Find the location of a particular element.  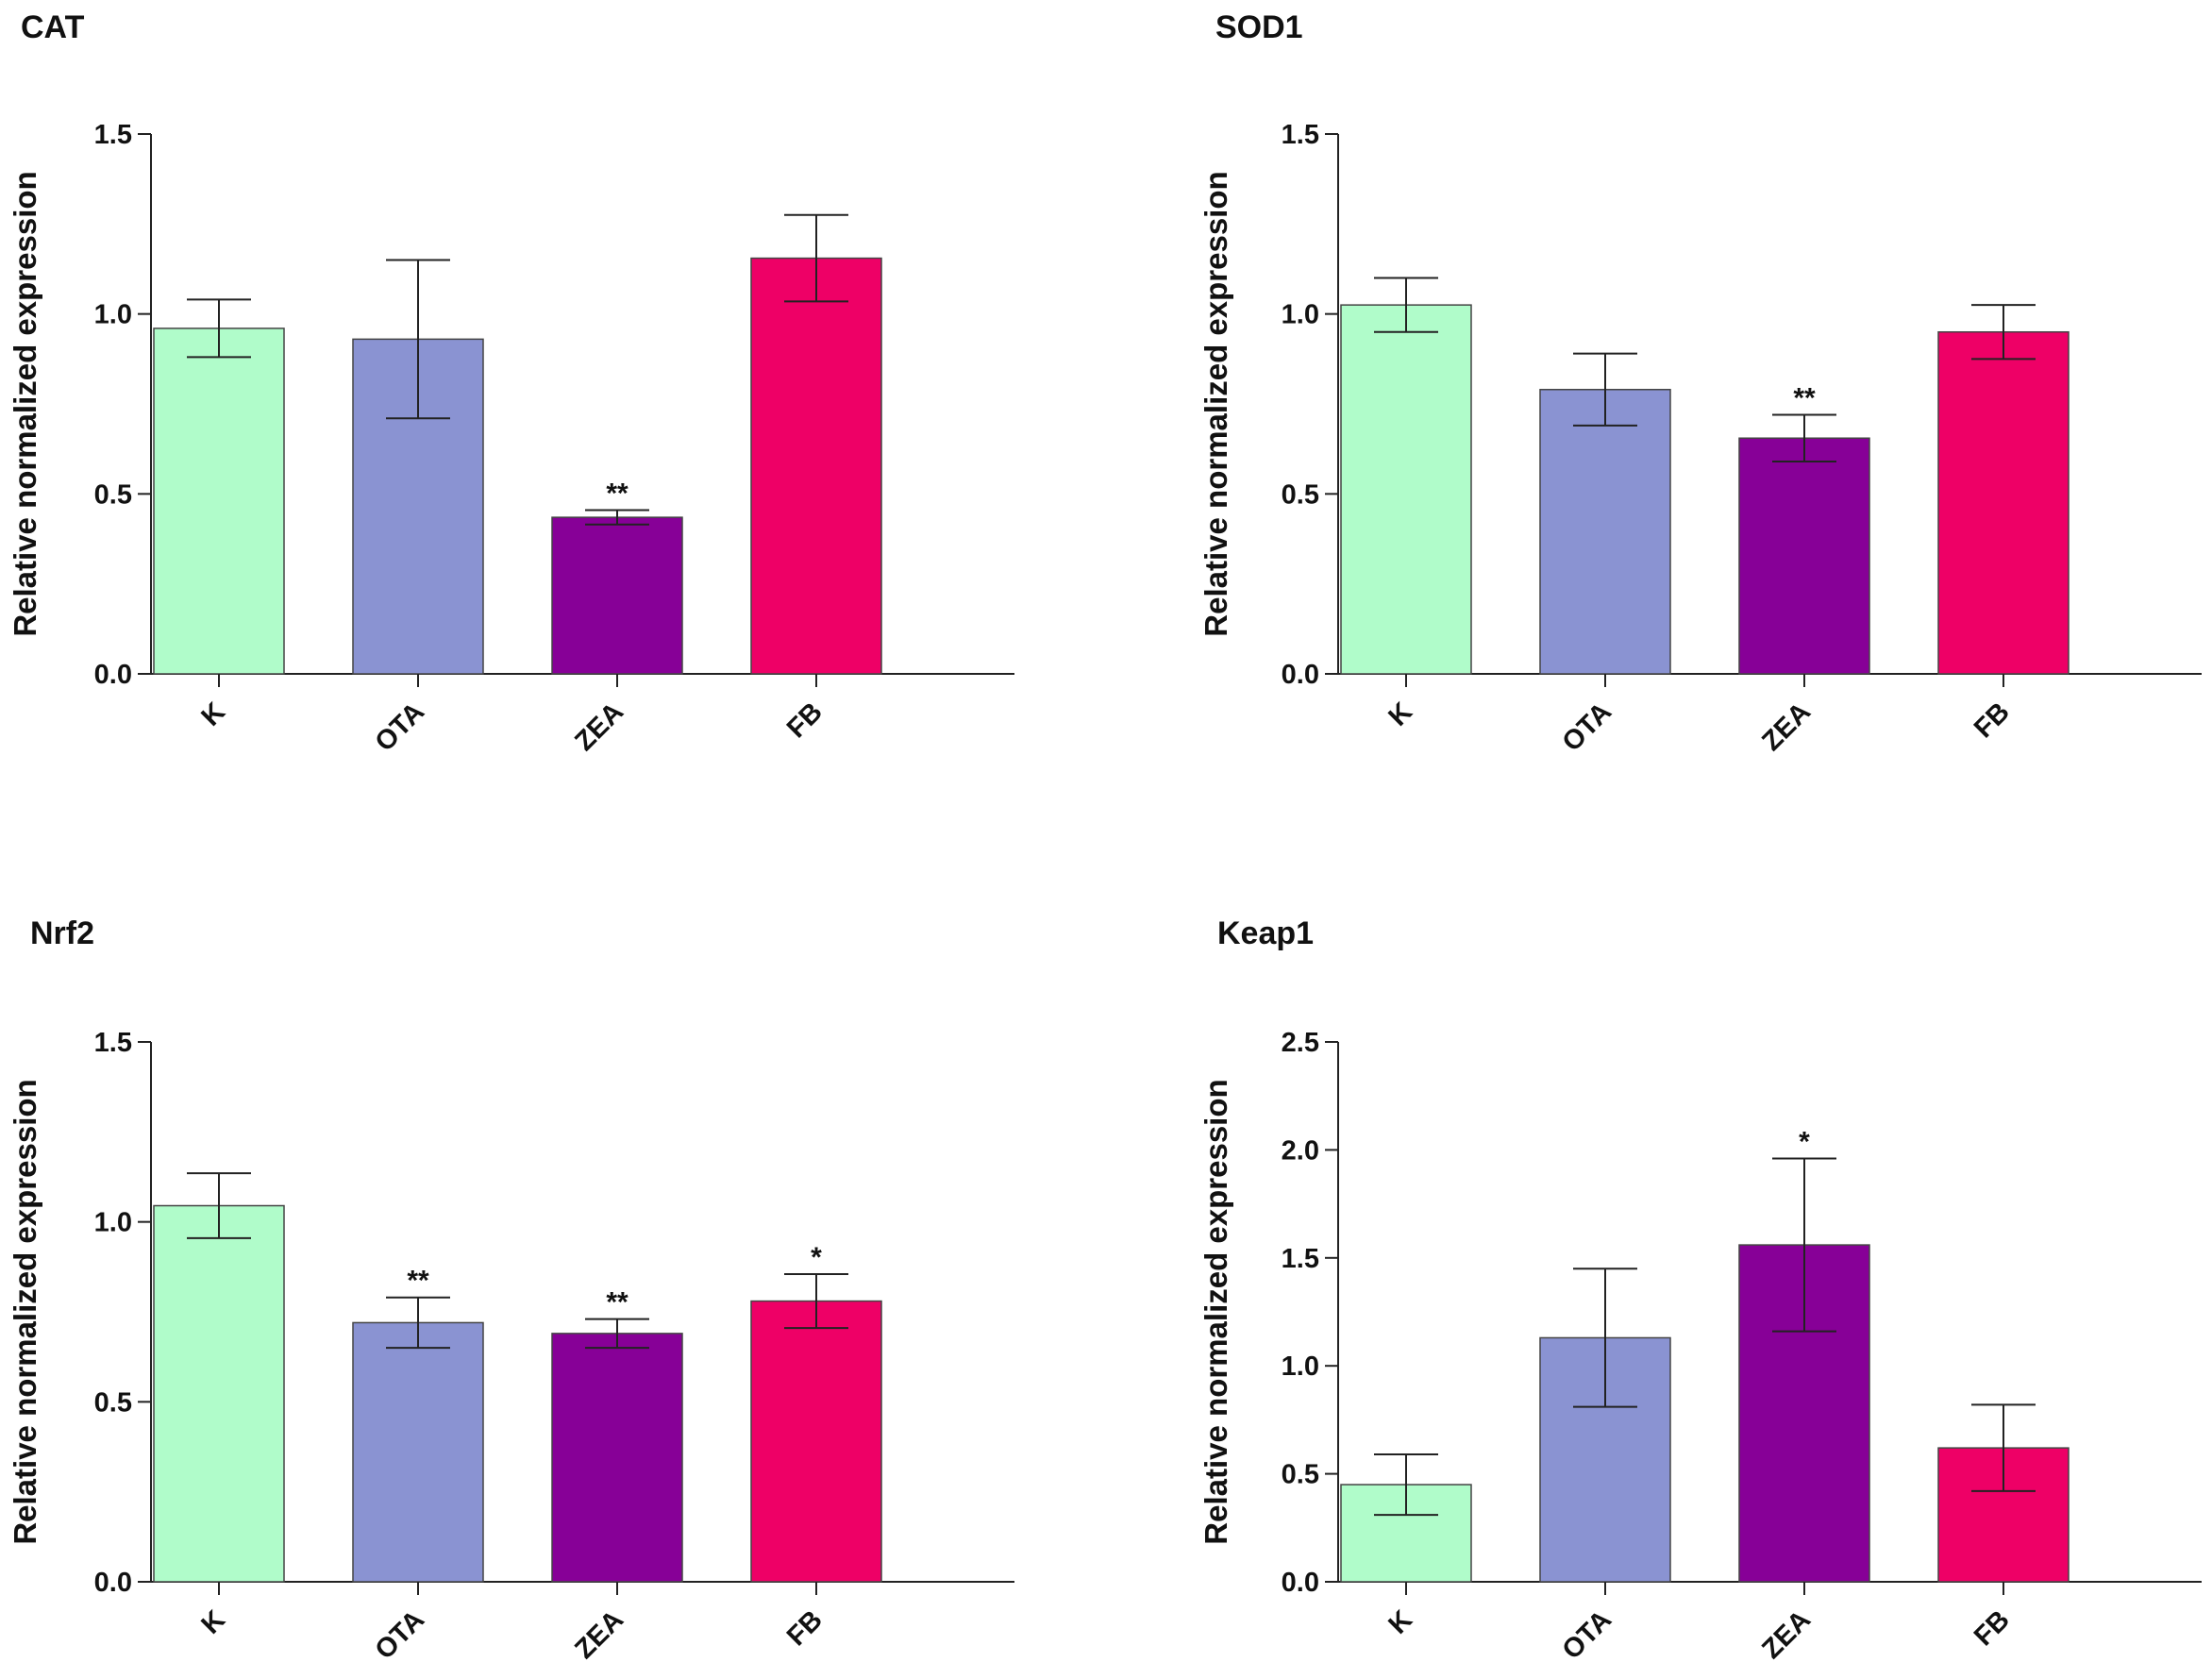

y-tick-label: 2.0 is located at coordinates (1300, 1150).